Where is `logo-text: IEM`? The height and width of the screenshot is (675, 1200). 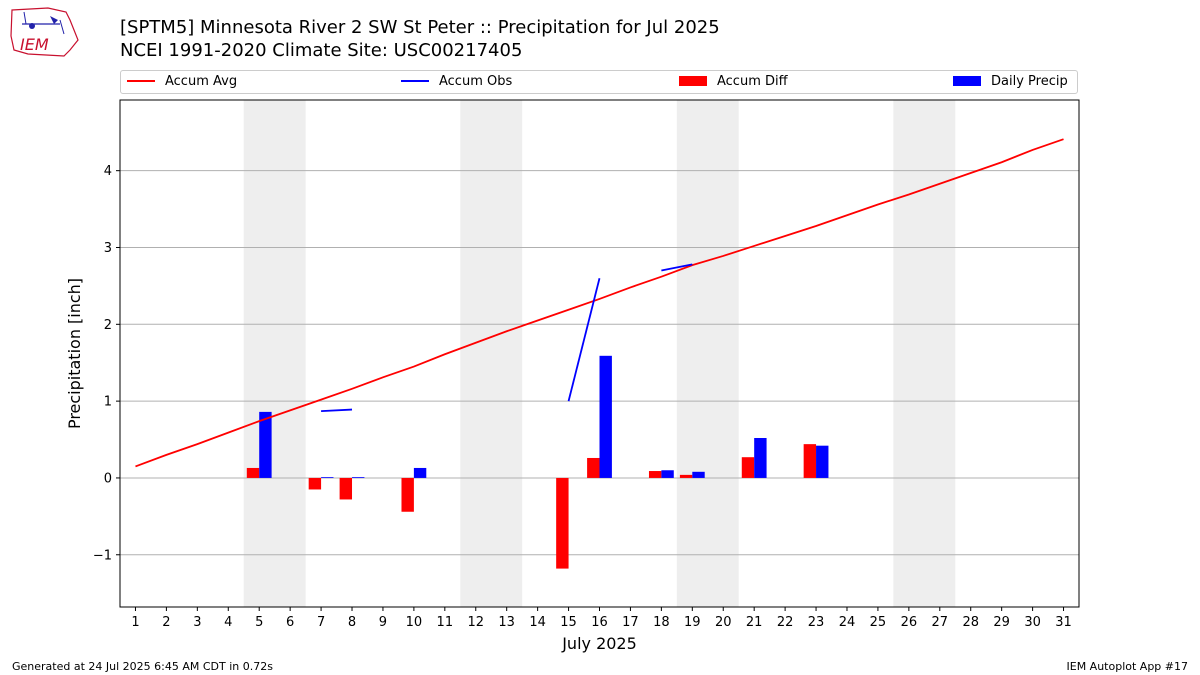 logo-text: IEM is located at coordinates (34, 44).